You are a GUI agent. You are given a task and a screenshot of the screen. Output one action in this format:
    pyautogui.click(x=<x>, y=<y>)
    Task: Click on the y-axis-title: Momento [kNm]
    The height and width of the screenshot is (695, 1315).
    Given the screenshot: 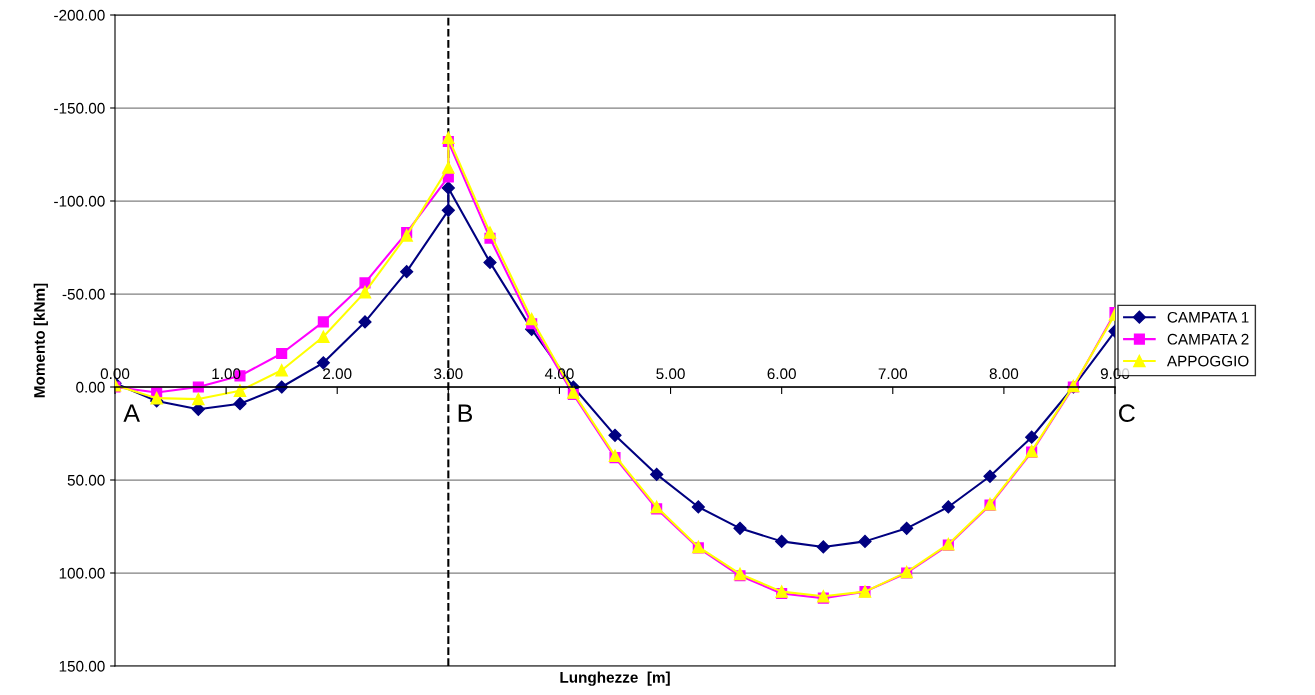 What is the action you would take?
    pyautogui.click(x=40, y=340)
    